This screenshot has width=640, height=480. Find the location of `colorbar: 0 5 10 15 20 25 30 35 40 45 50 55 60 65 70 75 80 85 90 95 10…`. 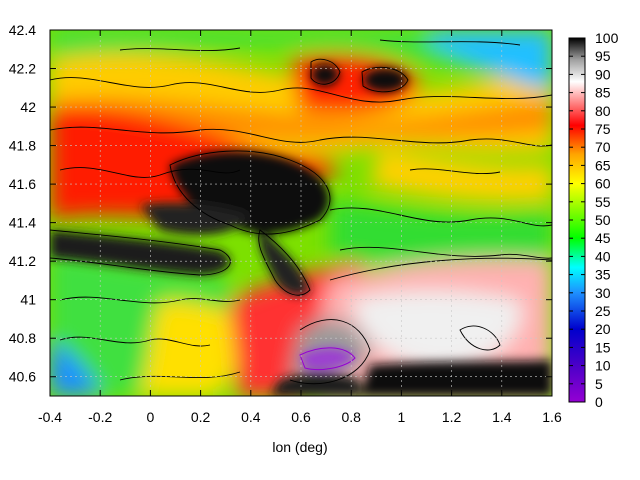

colorbar: 0 5 10 15 20 25 30 35 40 45 50 55 60 65 70 75 80 85 90 95 10… is located at coordinates (593, 220).